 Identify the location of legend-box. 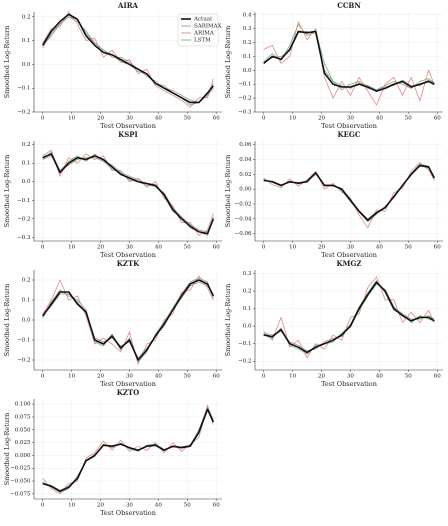
(198, 30).